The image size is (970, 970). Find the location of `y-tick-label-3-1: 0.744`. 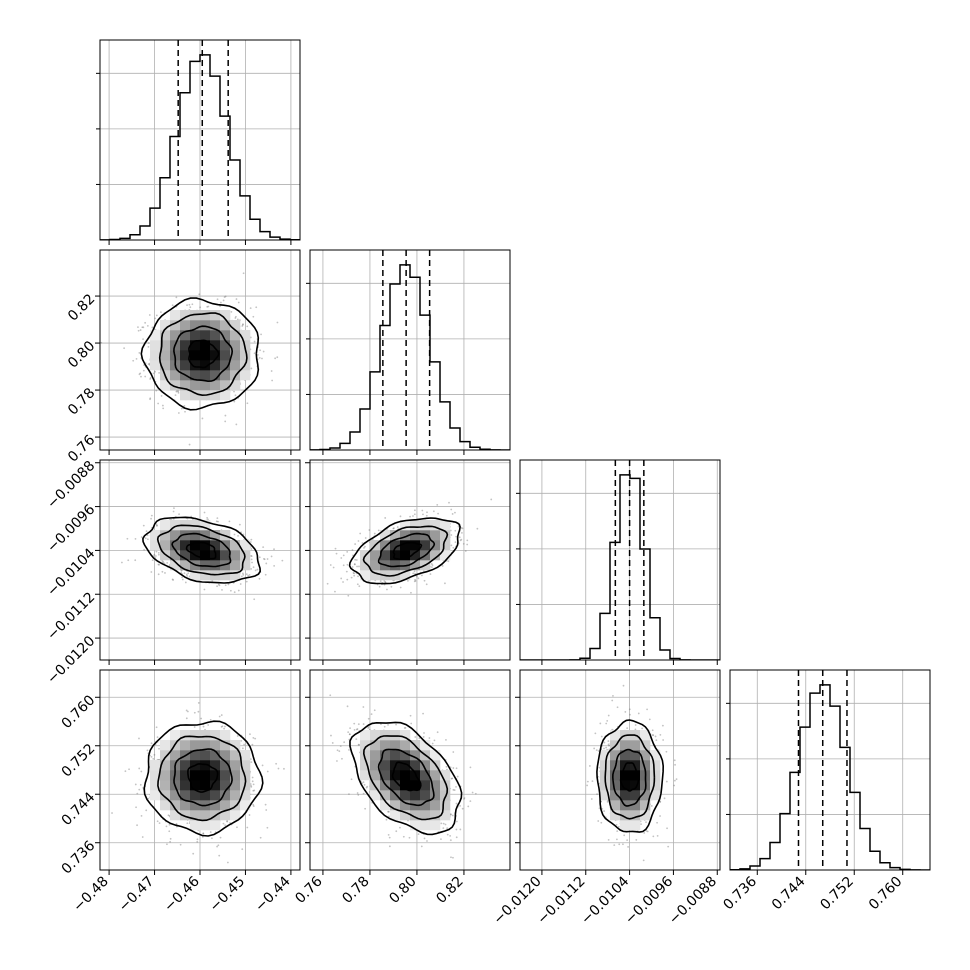

y-tick-label-3-1: 0.744 is located at coordinates (79, 809).